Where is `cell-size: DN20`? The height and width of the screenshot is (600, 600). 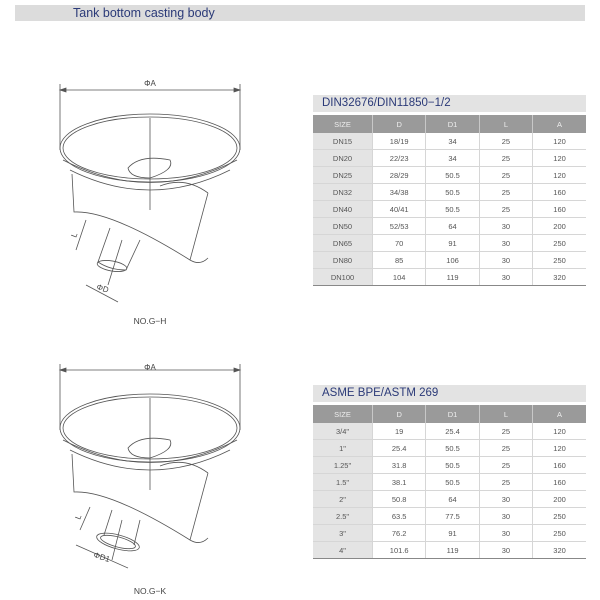
cell-size: DN20 is located at coordinates (343, 158).